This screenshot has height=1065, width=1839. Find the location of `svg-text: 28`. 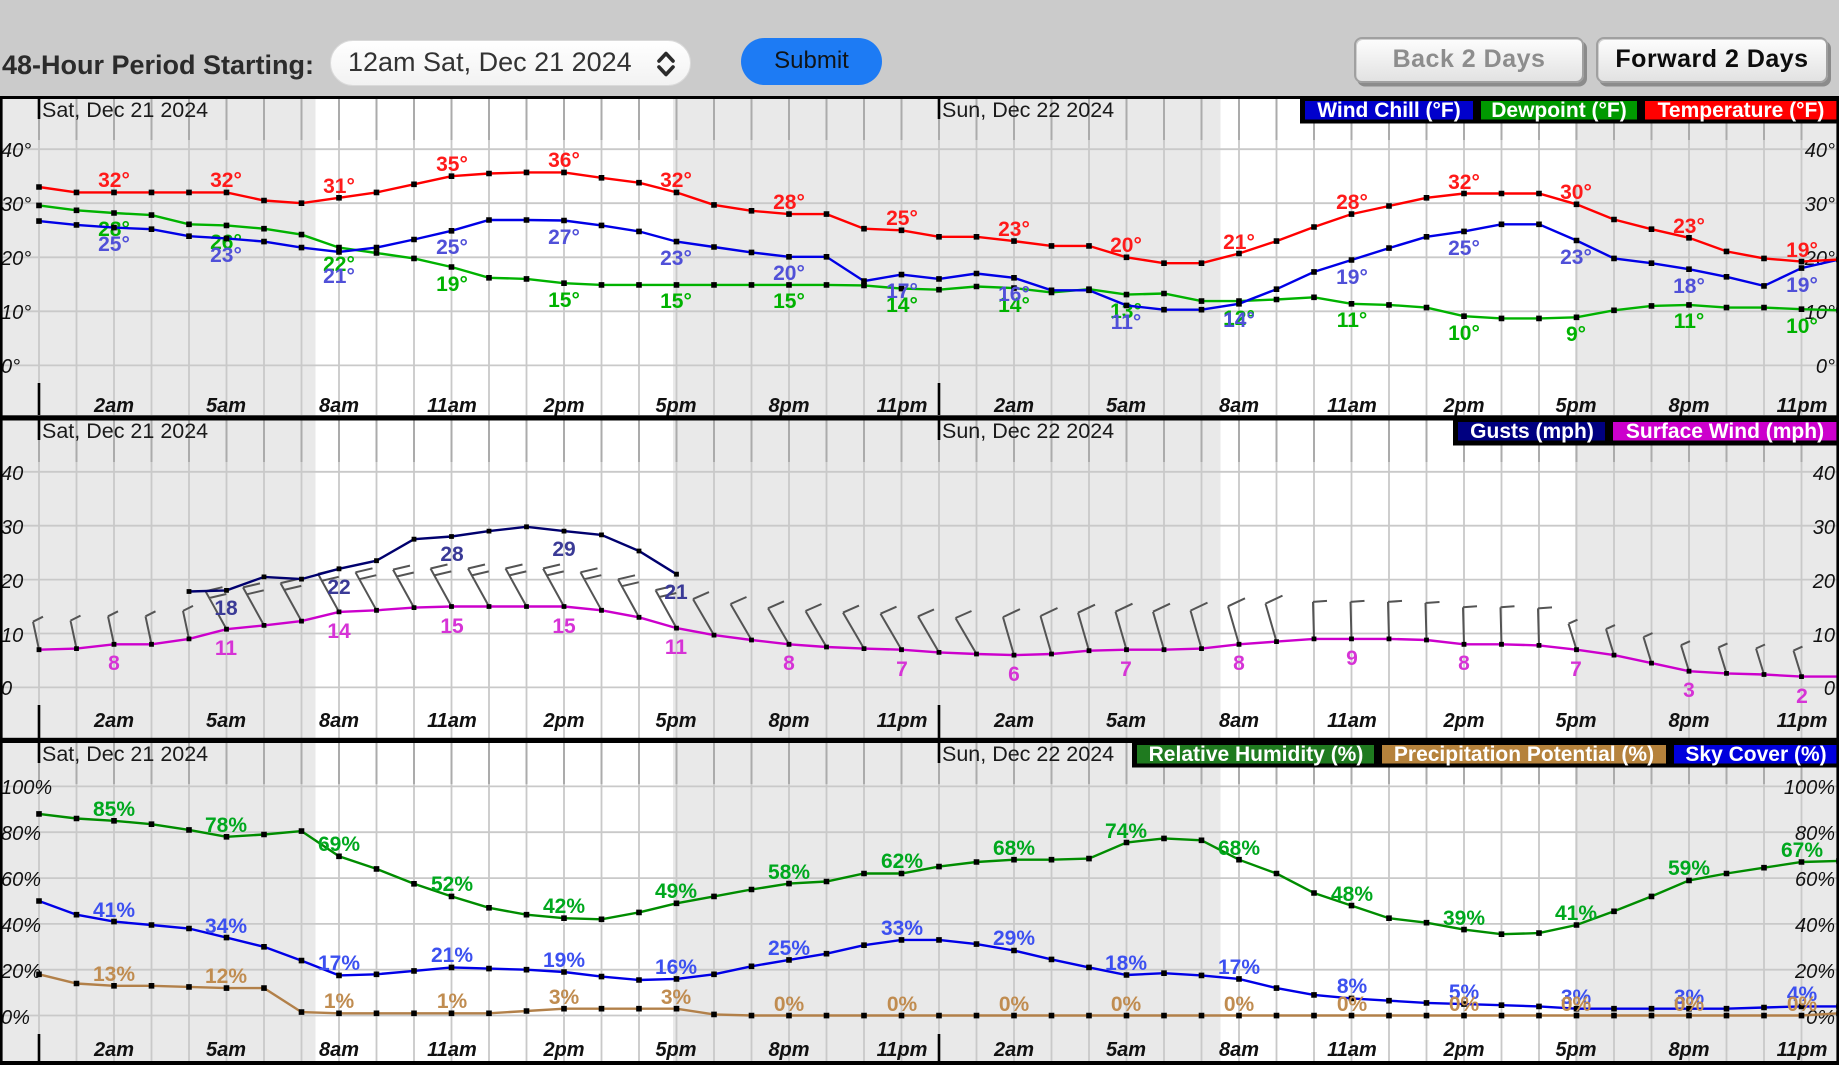

svg-text: 28 is located at coordinates (452, 554).